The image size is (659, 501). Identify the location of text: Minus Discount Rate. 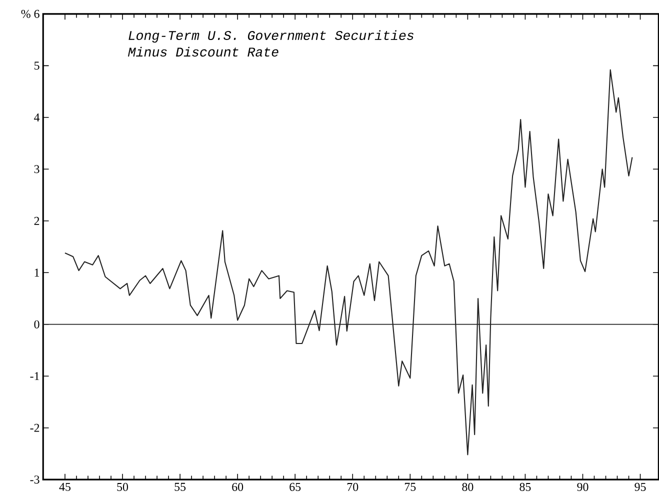
(203, 51).